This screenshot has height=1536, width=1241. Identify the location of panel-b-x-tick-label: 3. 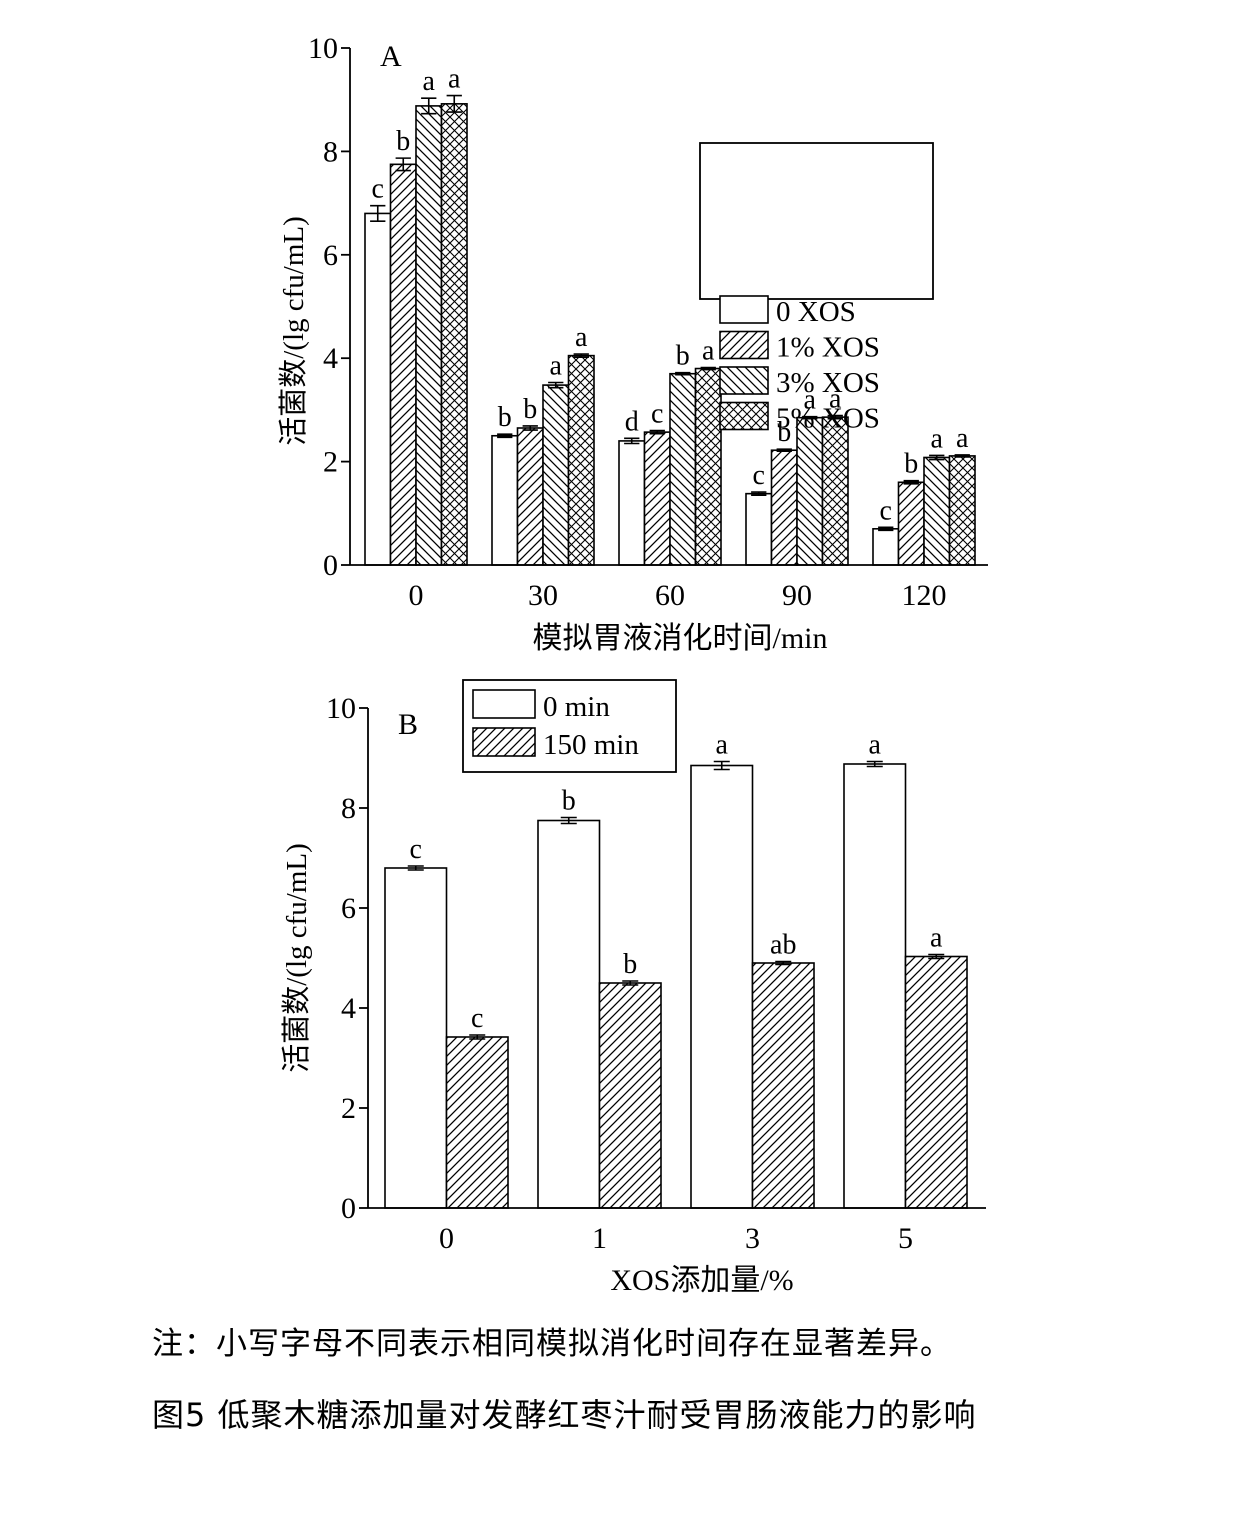
(752, 1238).